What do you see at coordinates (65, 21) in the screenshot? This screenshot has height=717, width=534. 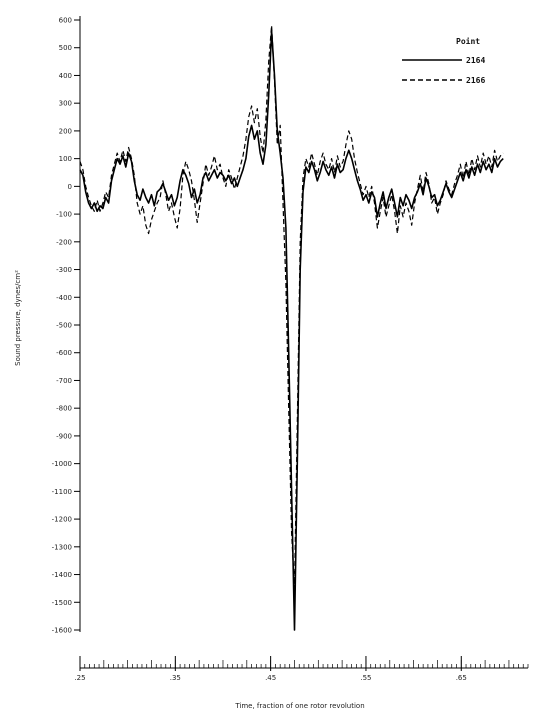 I see `y-tick-label: 600` at bounding box center [65, 21].